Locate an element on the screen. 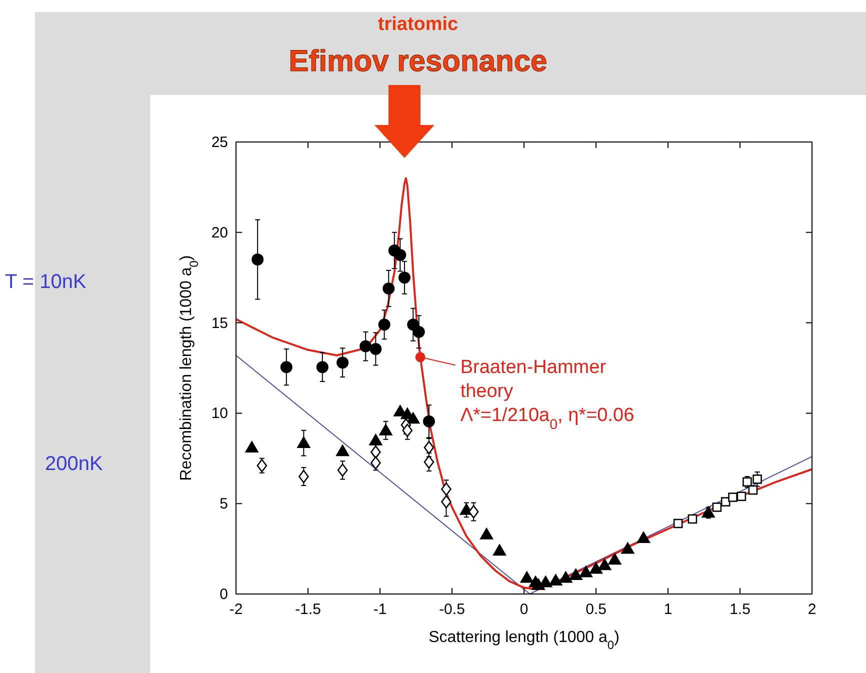 Image resolution: width=866 pixels, height=673 pixels. x-tick-label: 1 is located at coordinates (668, 609).